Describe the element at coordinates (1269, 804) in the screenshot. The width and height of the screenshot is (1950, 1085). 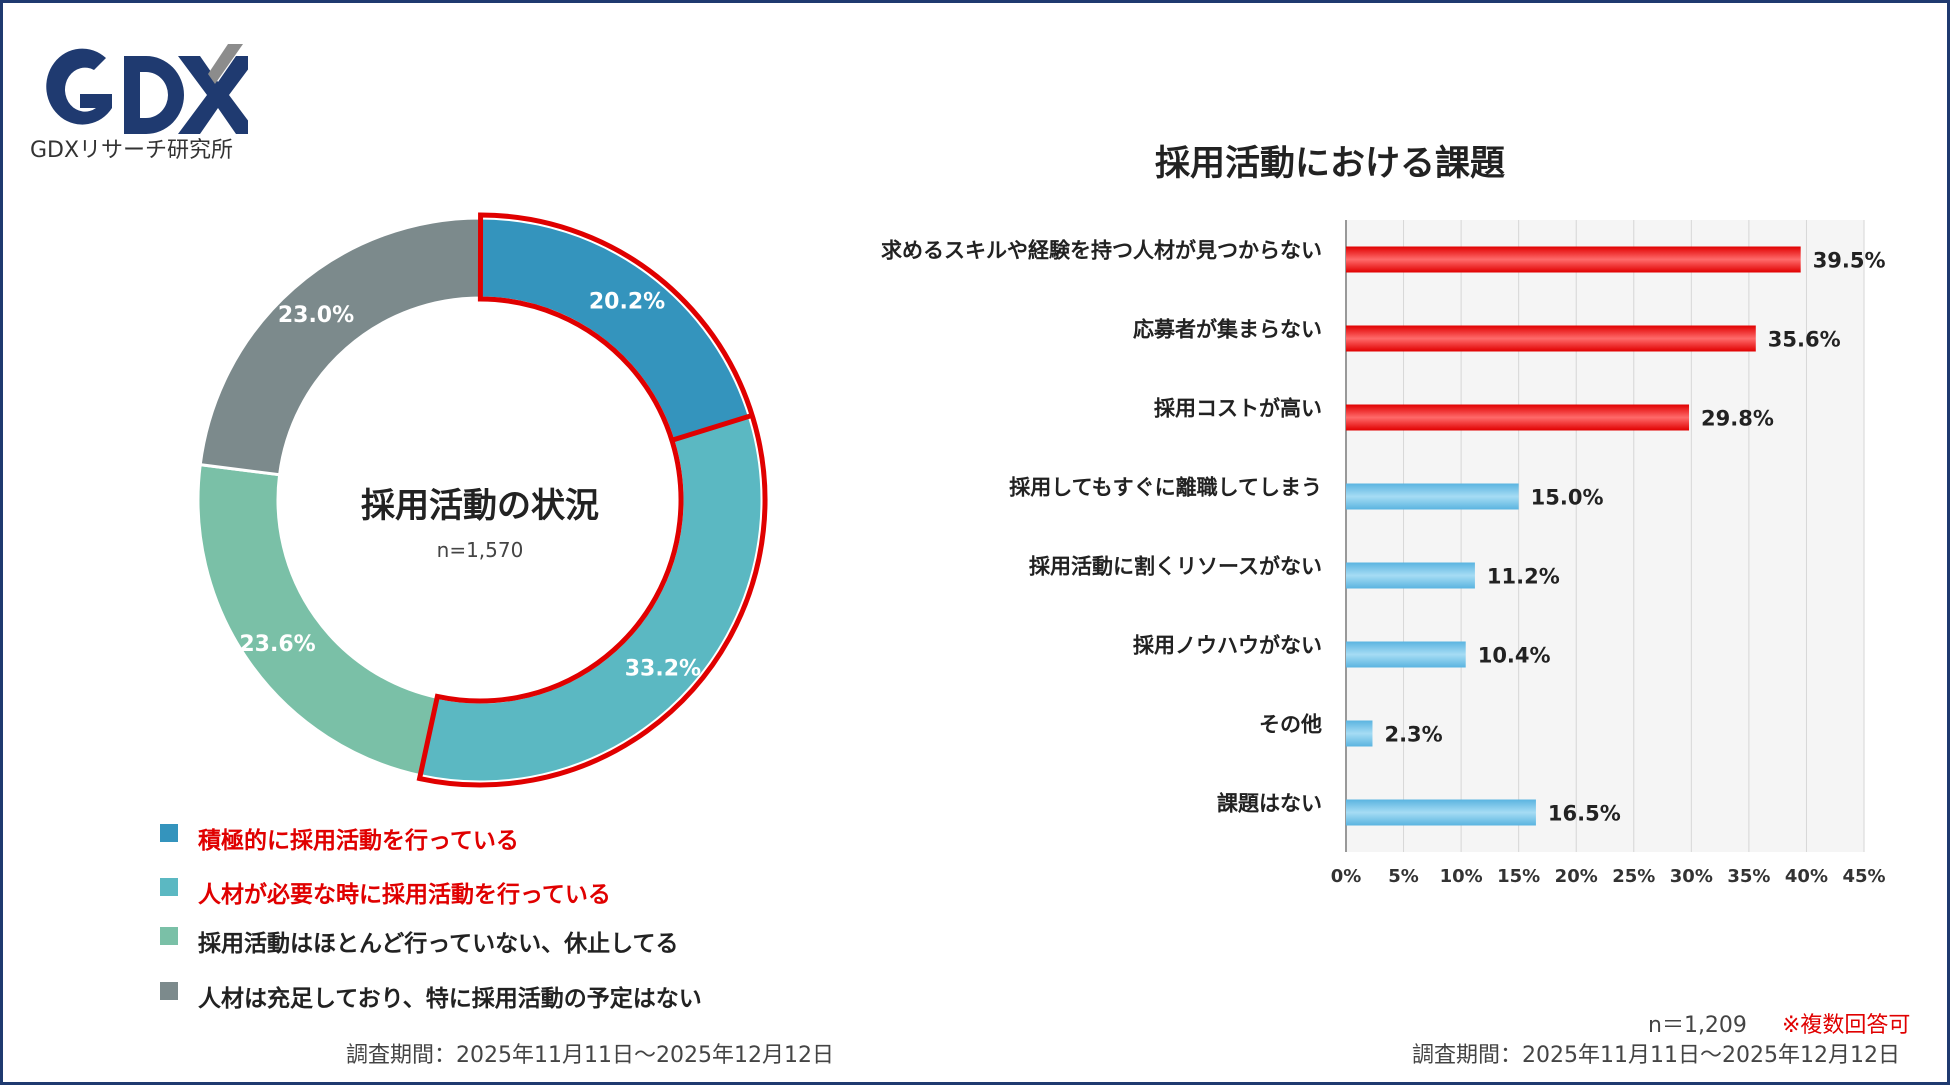
I see `category-label: 課題はない` at that location.